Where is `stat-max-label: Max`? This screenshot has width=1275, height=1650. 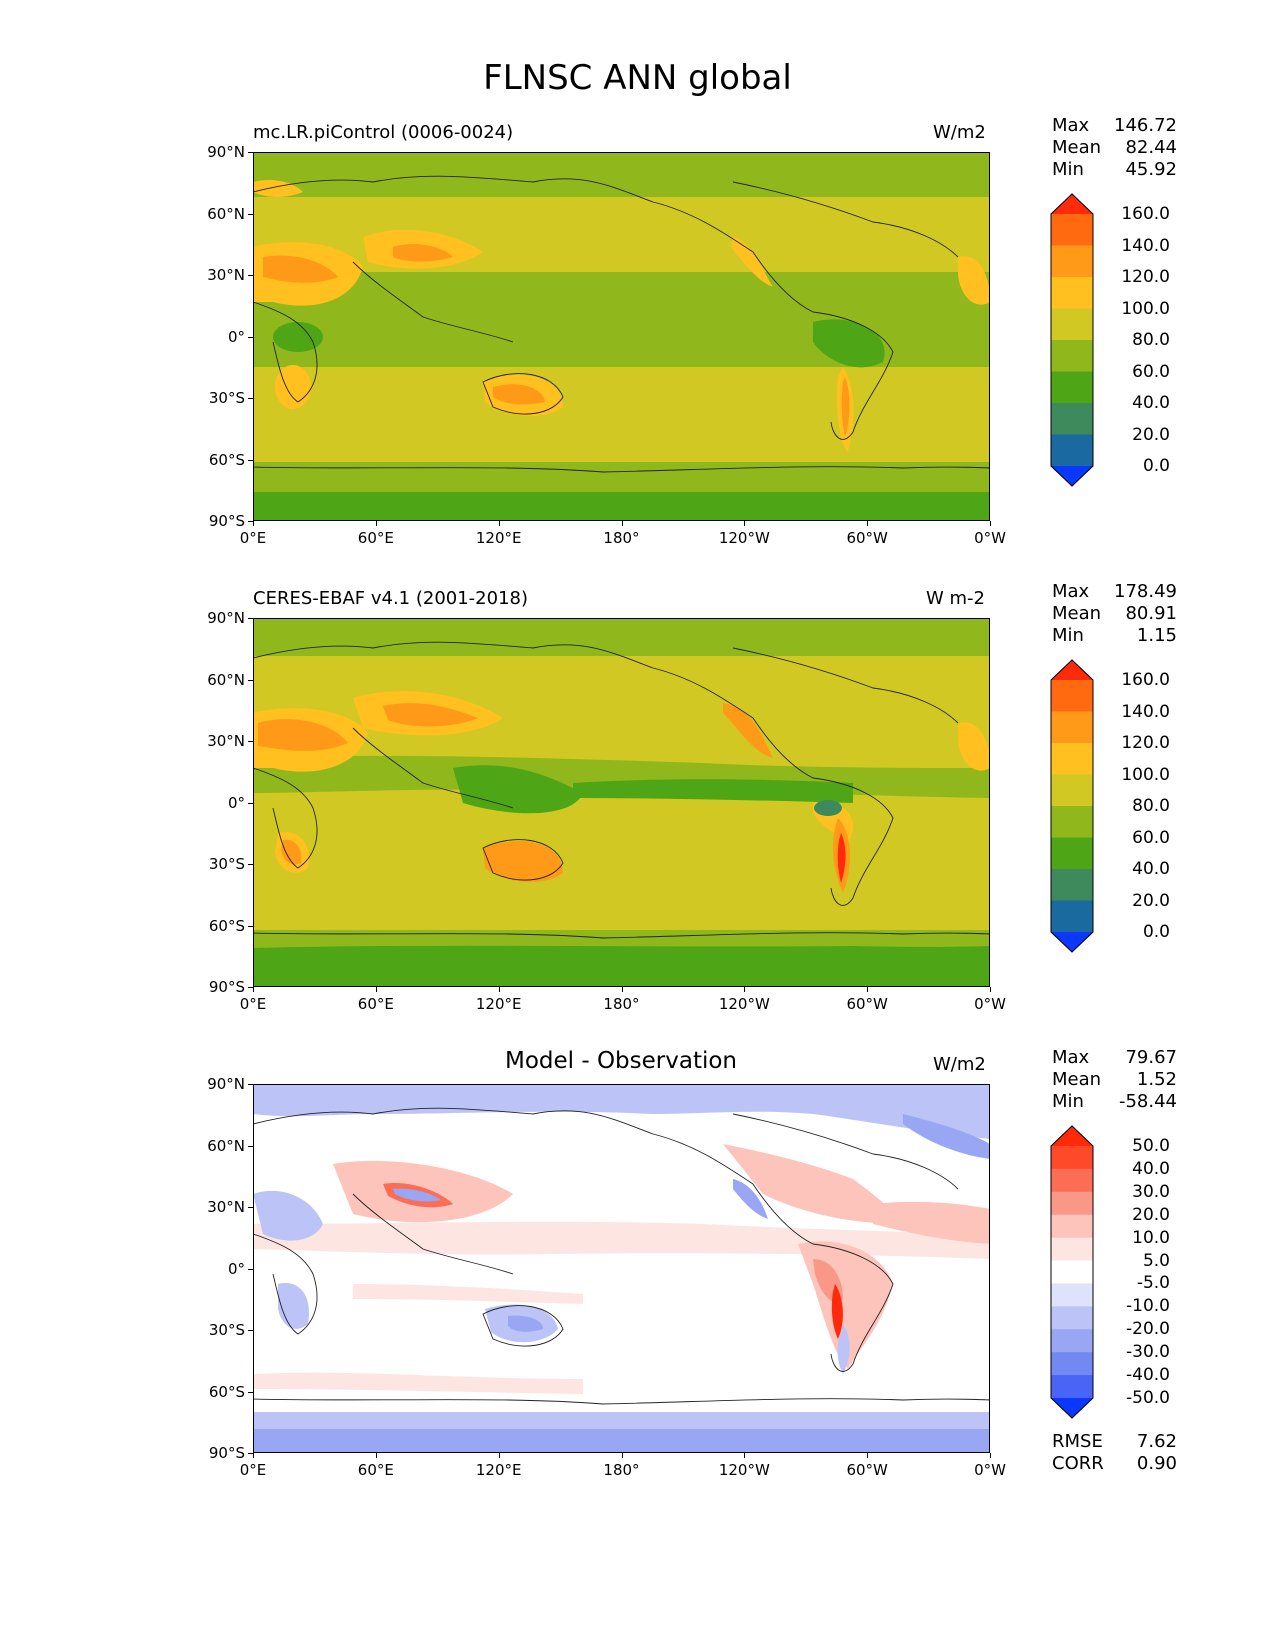
stat-max-label: Max is located at coordinates (1071, 125).